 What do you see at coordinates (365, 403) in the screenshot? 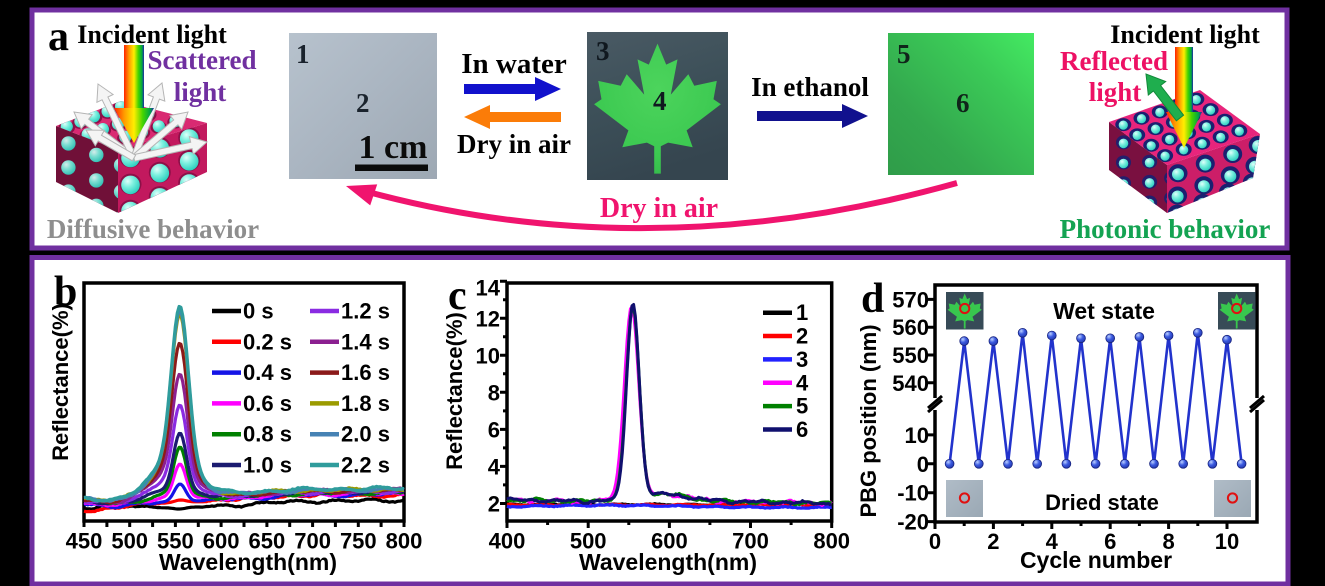
I see `svg-text: 1.8 s` at bounding box center [365, 403].